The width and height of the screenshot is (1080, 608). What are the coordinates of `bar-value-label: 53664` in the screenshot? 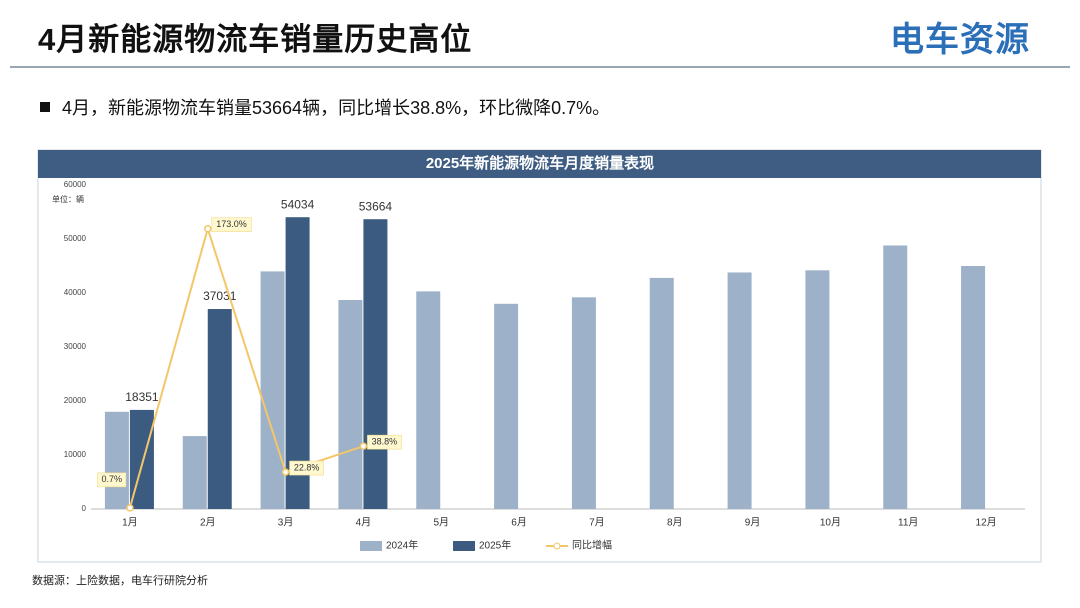 It's located at (376, 206).